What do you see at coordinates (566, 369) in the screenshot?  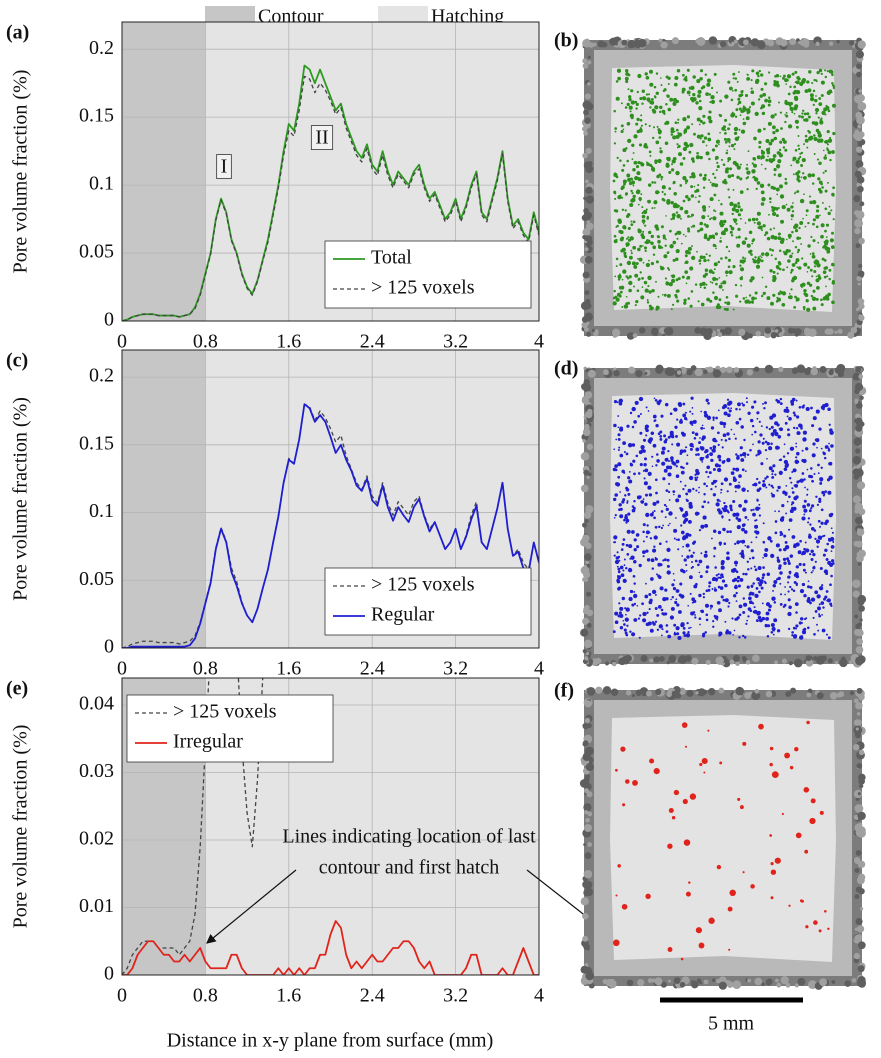 I see `panel-label: (d)` at bounding box center [566, 369].